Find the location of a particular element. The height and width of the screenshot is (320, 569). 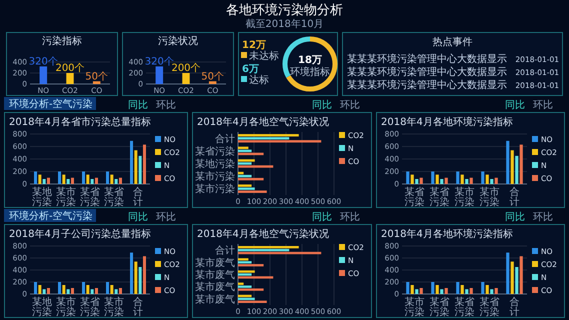

text: 各地环境污染物分析 is located at coordinates (284, 10).